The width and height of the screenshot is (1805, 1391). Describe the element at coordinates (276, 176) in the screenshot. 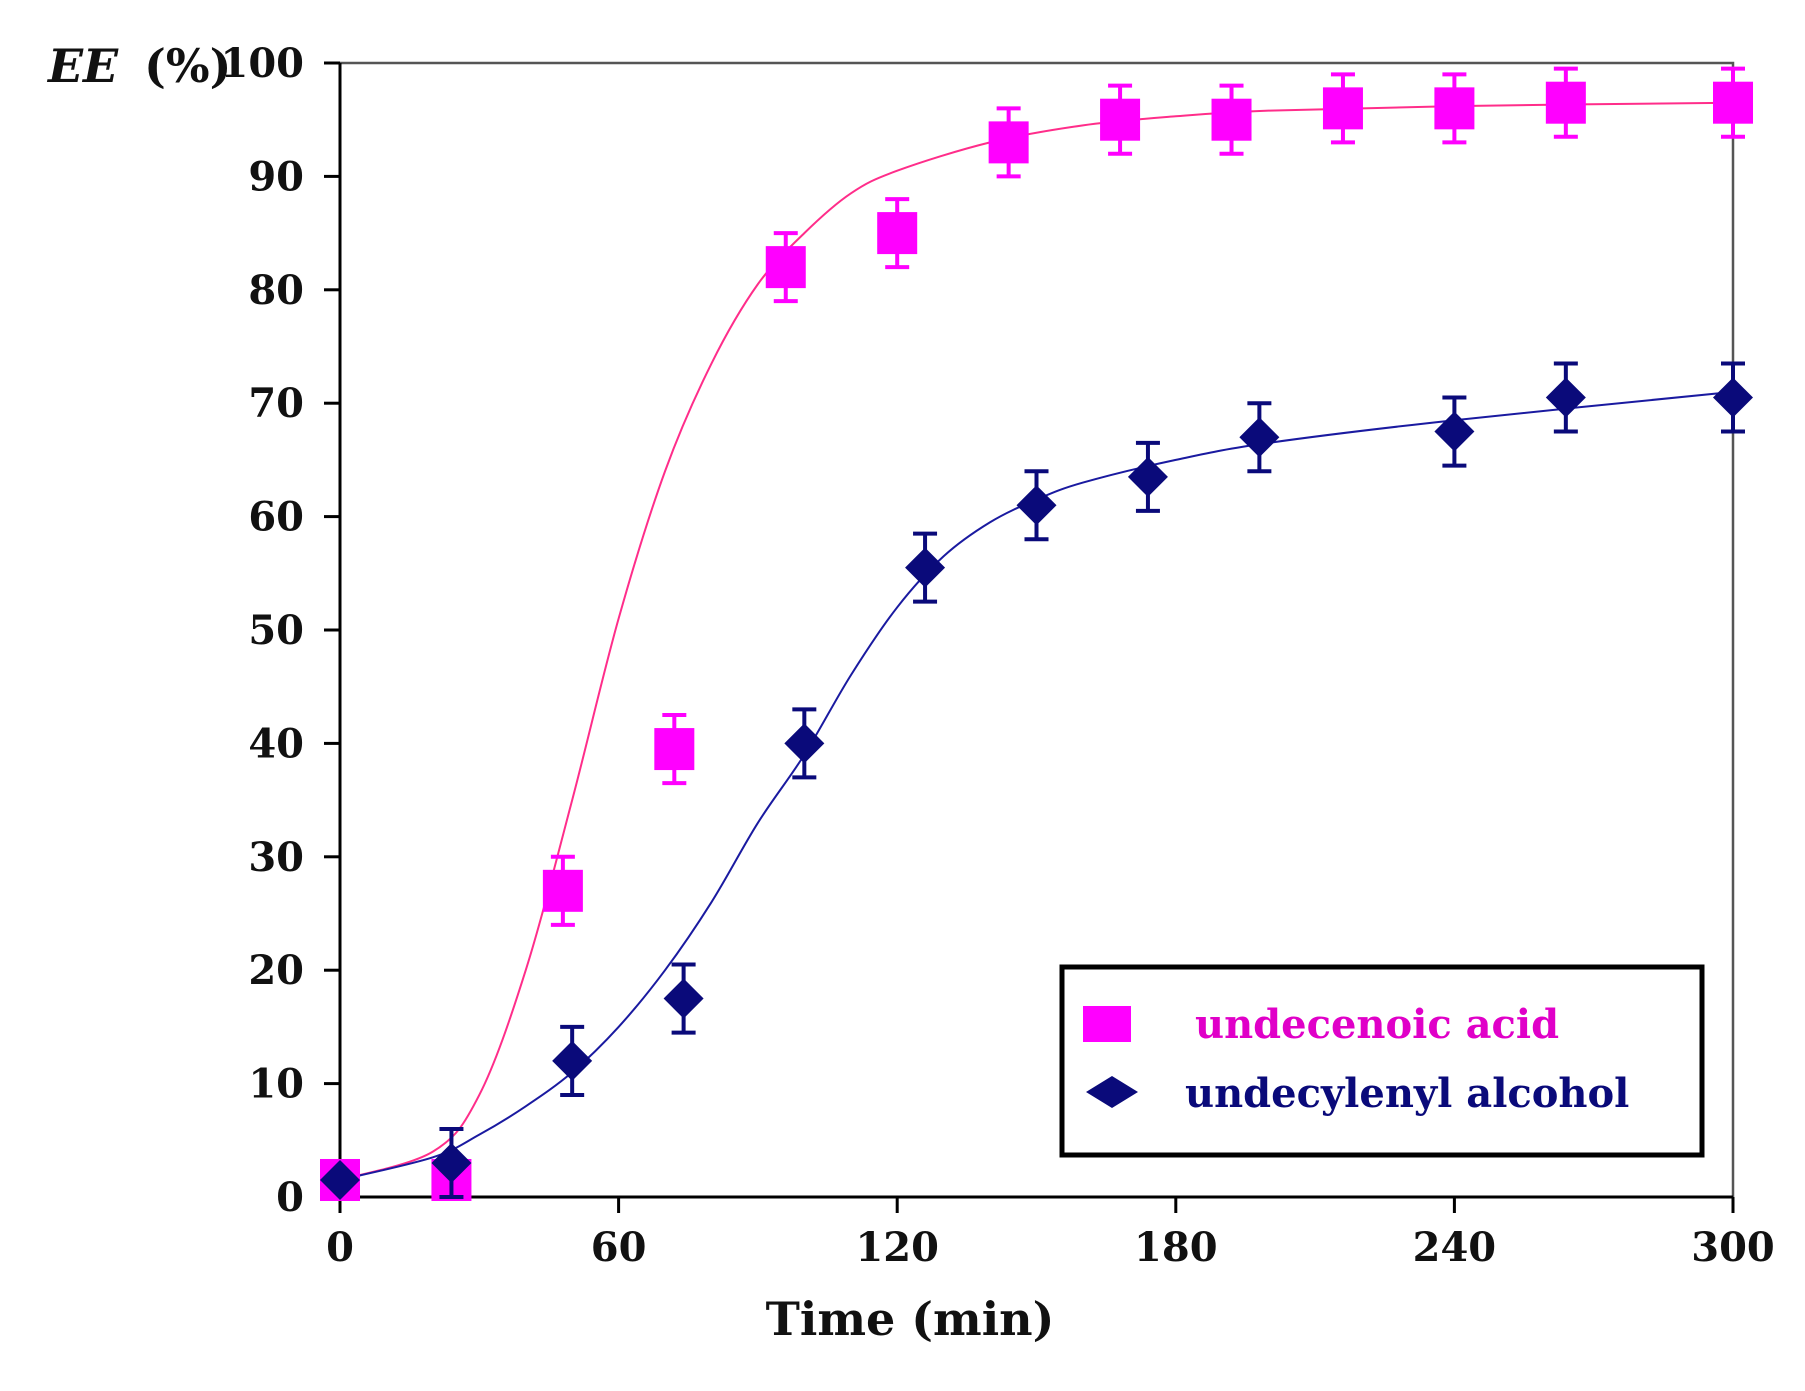

I see `y-tick-label: 90` at that location.